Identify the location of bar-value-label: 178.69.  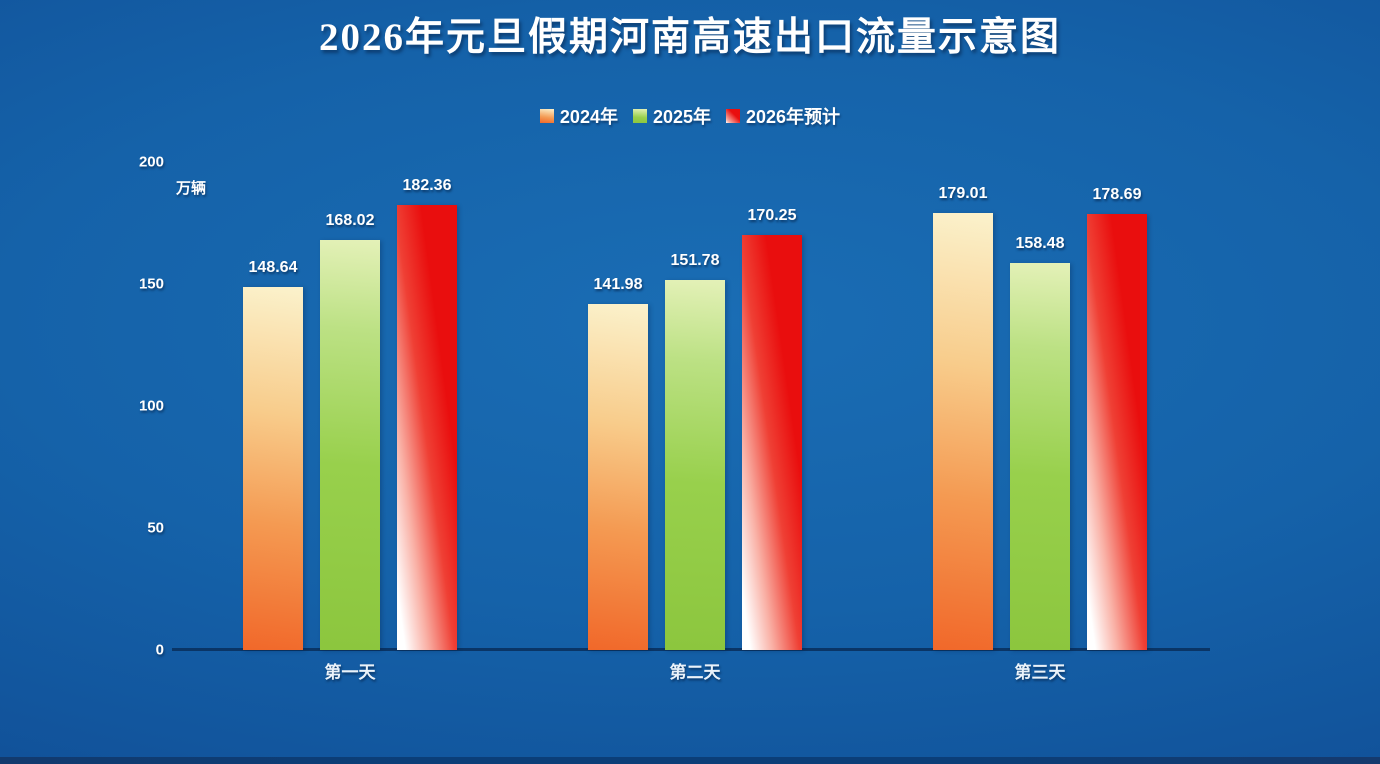
(1117, 194).